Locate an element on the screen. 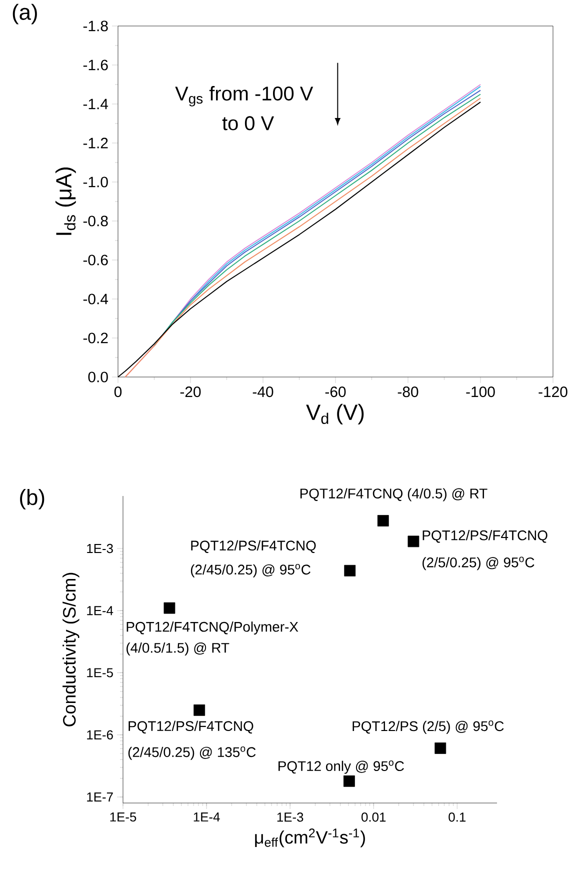 The width and height of the screenshot is (574, 872). y-axis-title: Conductivity (S/cm) is located at coordinates (71, 649).